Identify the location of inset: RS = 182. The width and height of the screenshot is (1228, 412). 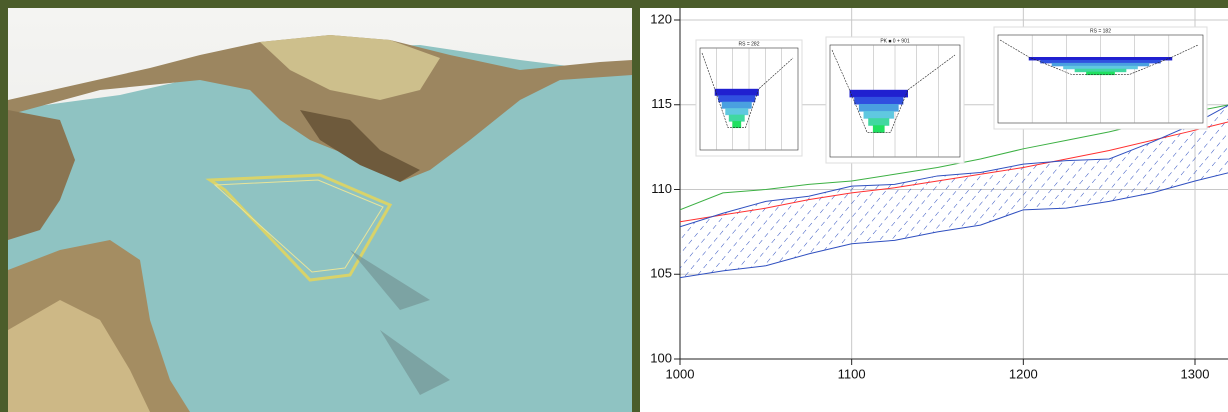
(1100, 78).